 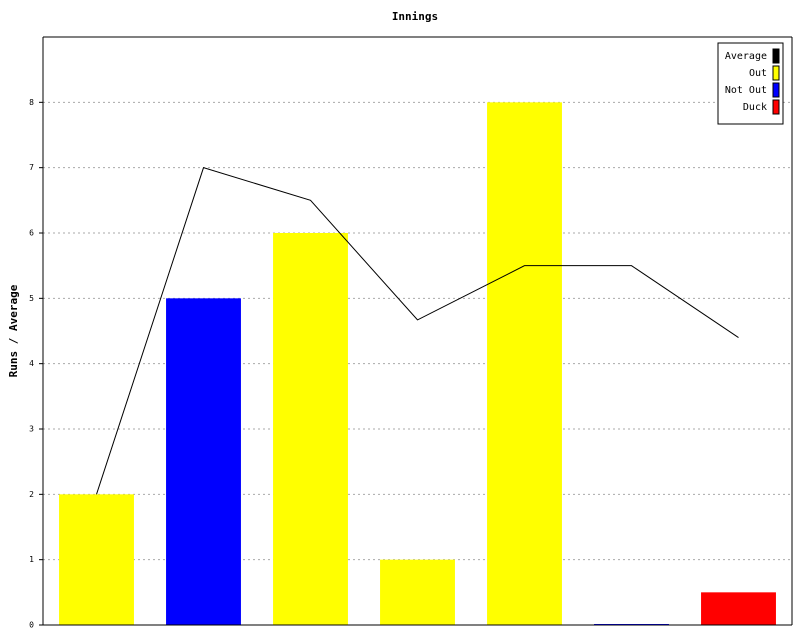 What do you see at coordinates (31, 298) in the screenshot?
I see `y-tick-label: 5` at bounding box center [31, 298].